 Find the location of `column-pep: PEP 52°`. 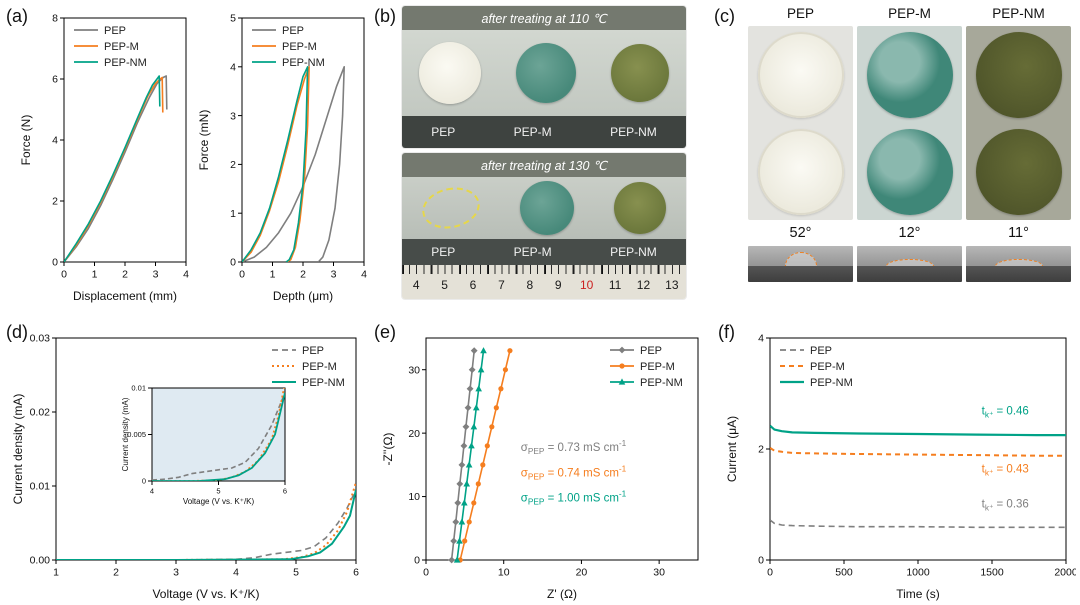

column-pep: PEP 52° is located at coordinates (800, 144).